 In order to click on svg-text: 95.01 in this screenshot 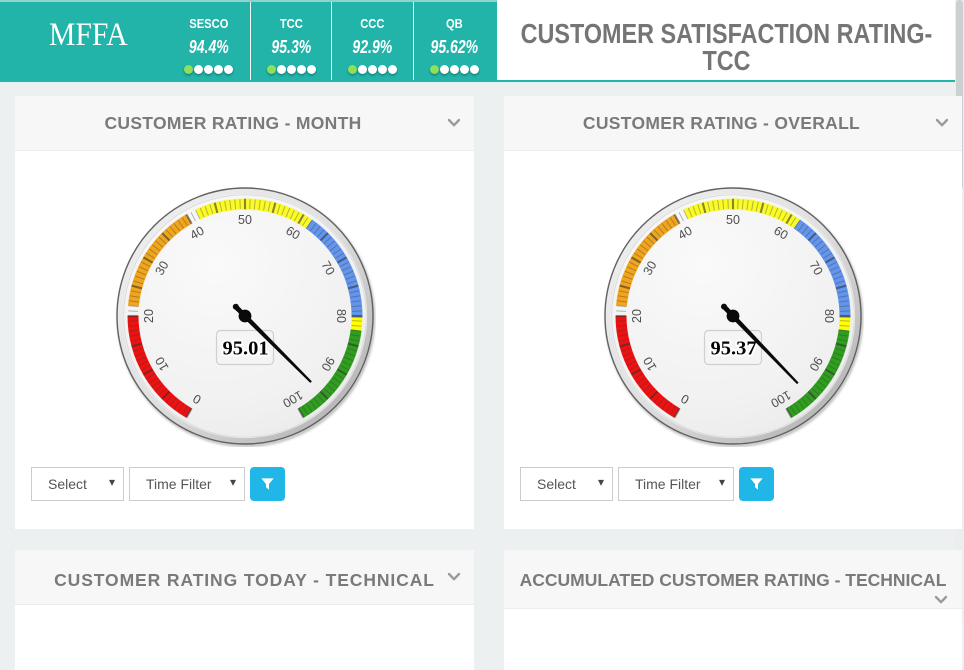, I will do `click(245, 348)`.